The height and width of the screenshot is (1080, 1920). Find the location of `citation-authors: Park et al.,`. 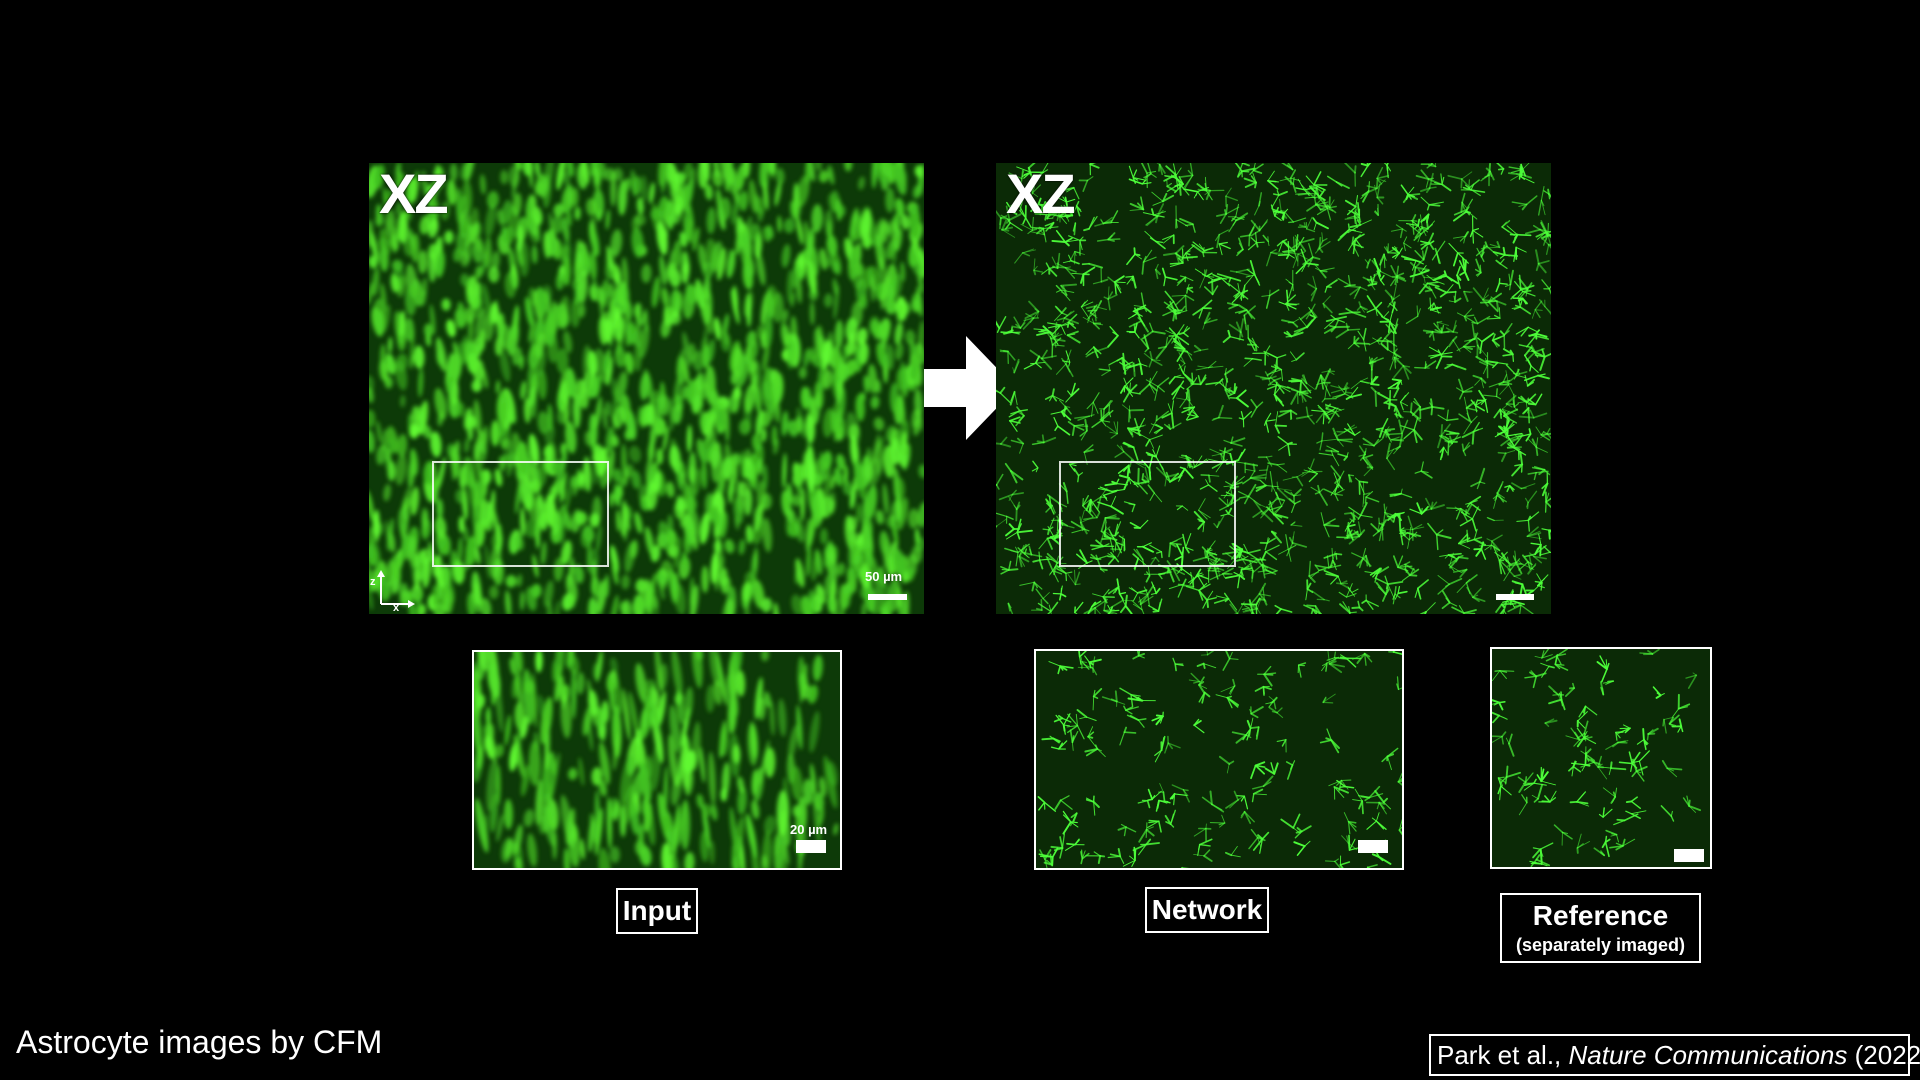

citation-authors: Park et al., is located at coordinates (1503, 1055).